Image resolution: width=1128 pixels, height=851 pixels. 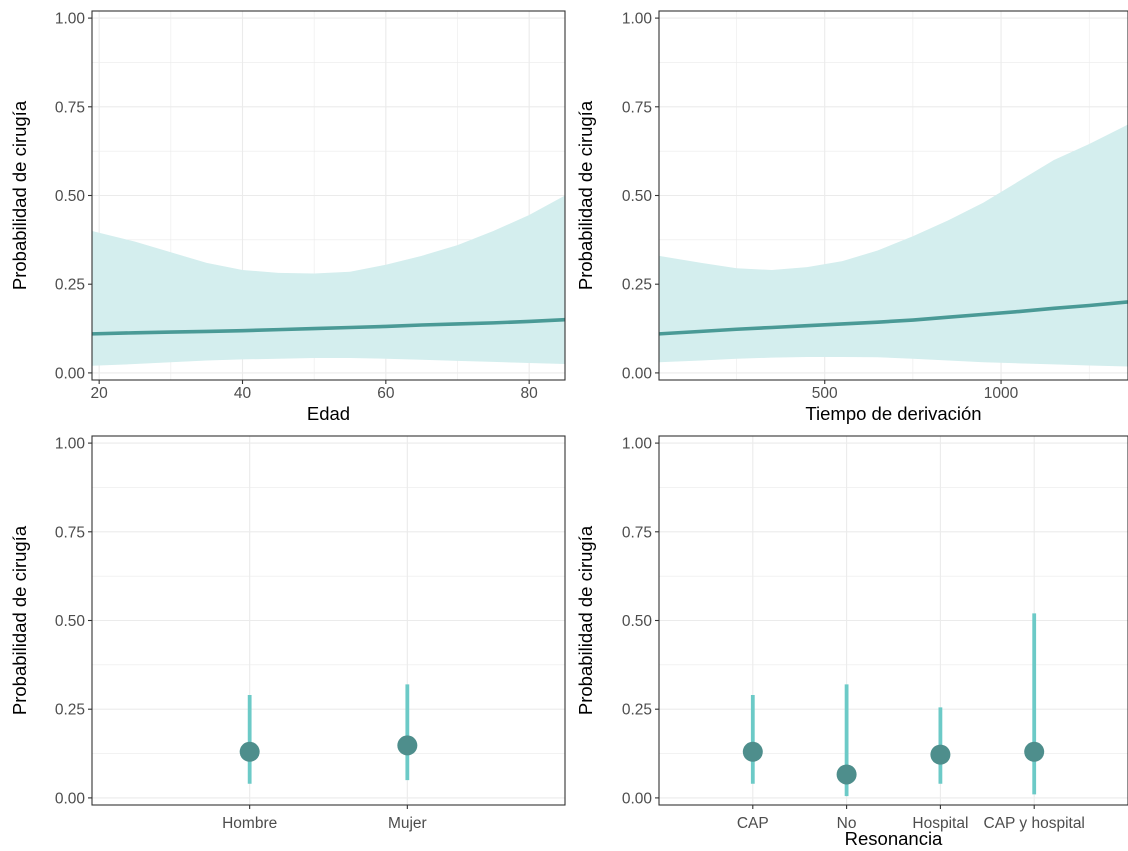 What do you see at coordinates (825, 393) in the screenshot?
I see `x-tick-label: 500` at bounding box center [825, 393].